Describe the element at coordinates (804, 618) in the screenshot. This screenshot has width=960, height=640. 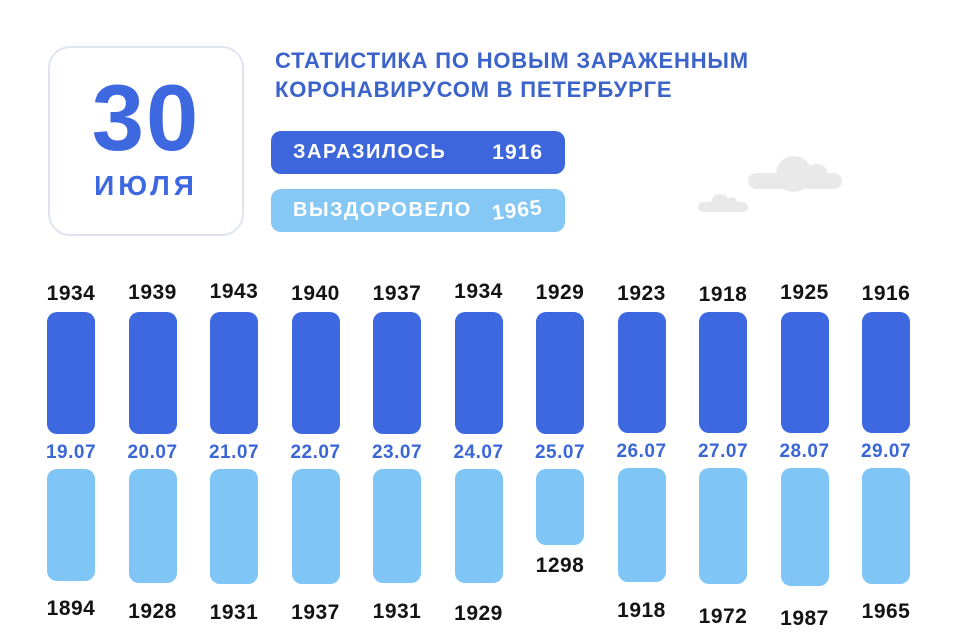
I see `recovered-value-label: 1987` at that location.